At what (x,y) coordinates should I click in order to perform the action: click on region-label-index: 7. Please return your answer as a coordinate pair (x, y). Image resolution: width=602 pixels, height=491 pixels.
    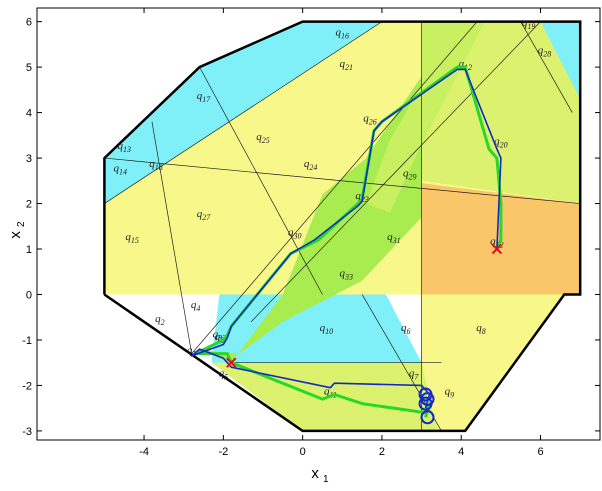
    Looking at the image, I should click on (416, 376).